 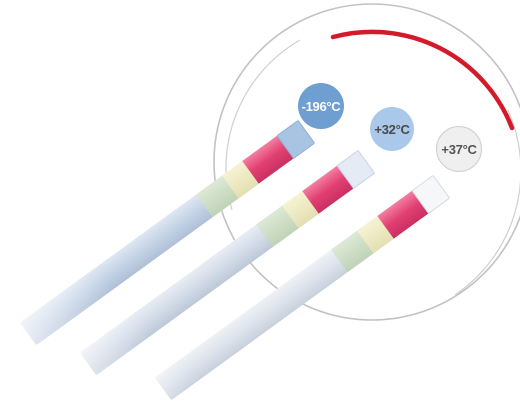 I want to click on temperature-badge-warm: +37°C, so click(x=459, y=149).